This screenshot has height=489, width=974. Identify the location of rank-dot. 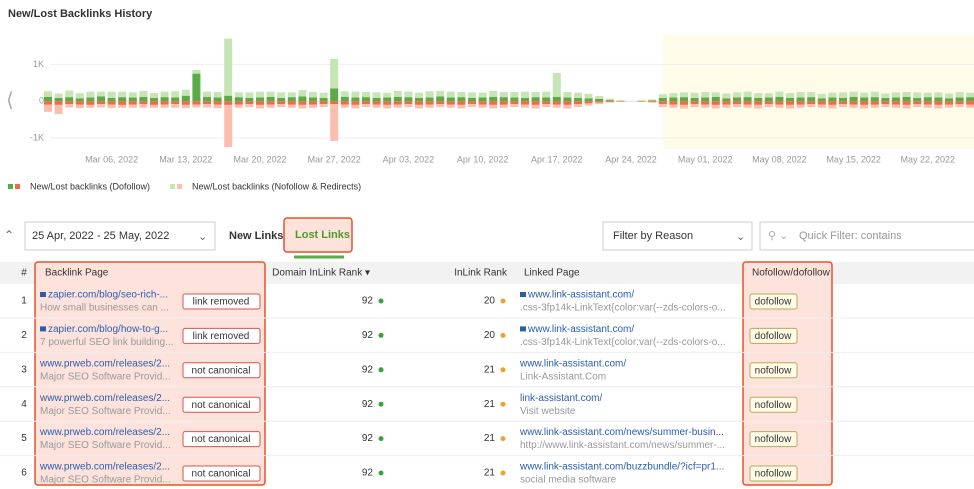
(381, 335).